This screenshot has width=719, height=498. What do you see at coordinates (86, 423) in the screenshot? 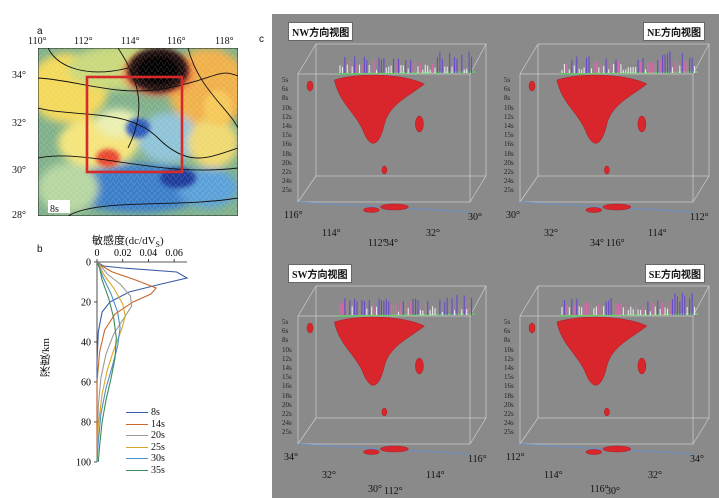
I see `y-tick-label: 80` at bounding box center [86, 423].